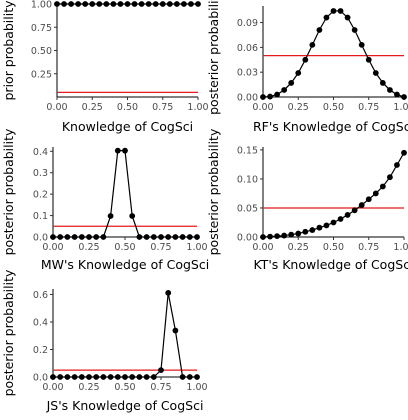 The image size is (408, 420). Describe the element at coordinates (8, 332) in the screenshot. I see `y-axis-title: posterior probability` at that location.